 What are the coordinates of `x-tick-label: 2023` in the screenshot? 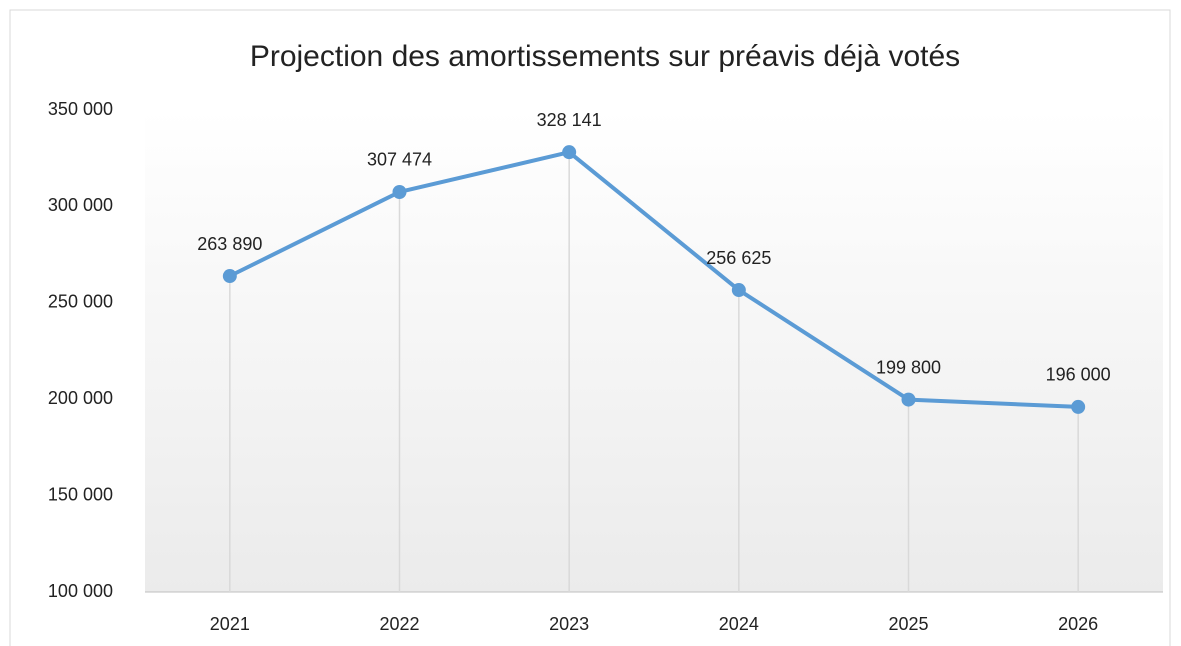 It's located at (569, 624).